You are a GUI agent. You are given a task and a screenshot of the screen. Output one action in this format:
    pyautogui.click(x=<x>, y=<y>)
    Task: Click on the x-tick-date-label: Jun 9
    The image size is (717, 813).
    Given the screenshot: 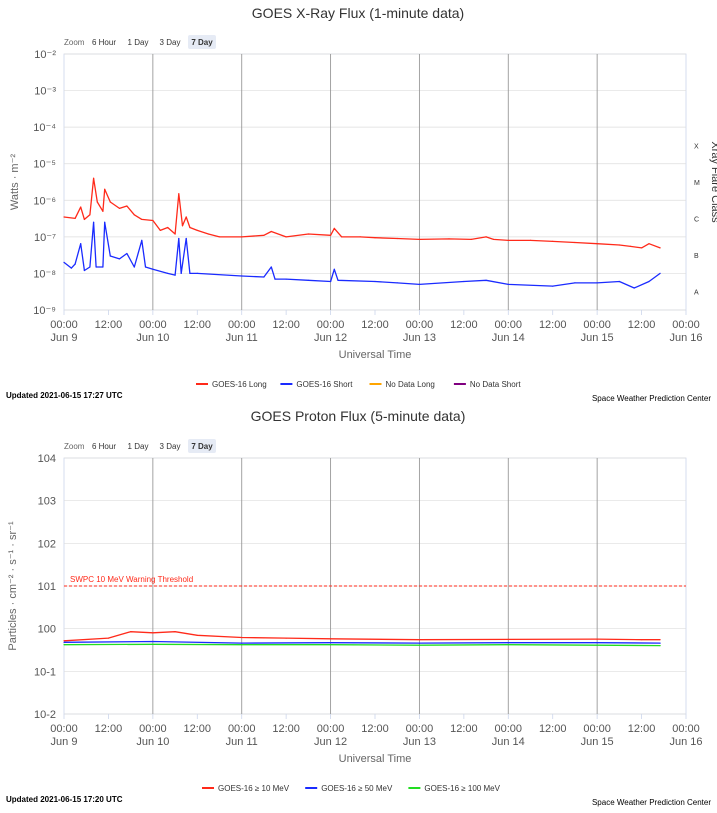 What is the action you would take?
    pyautogui.click(x=64, y=338)
    